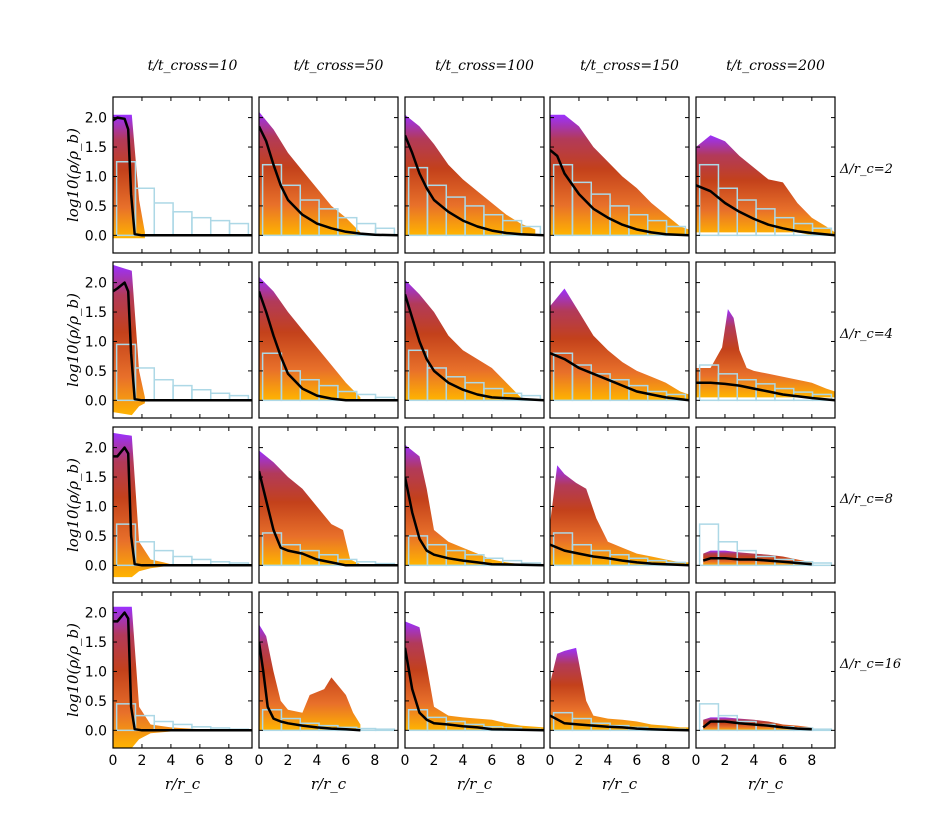 Image resolution: width=926 pixels, height=834 pixels. I want to click on panel-r2-c1, so click(182, 340).